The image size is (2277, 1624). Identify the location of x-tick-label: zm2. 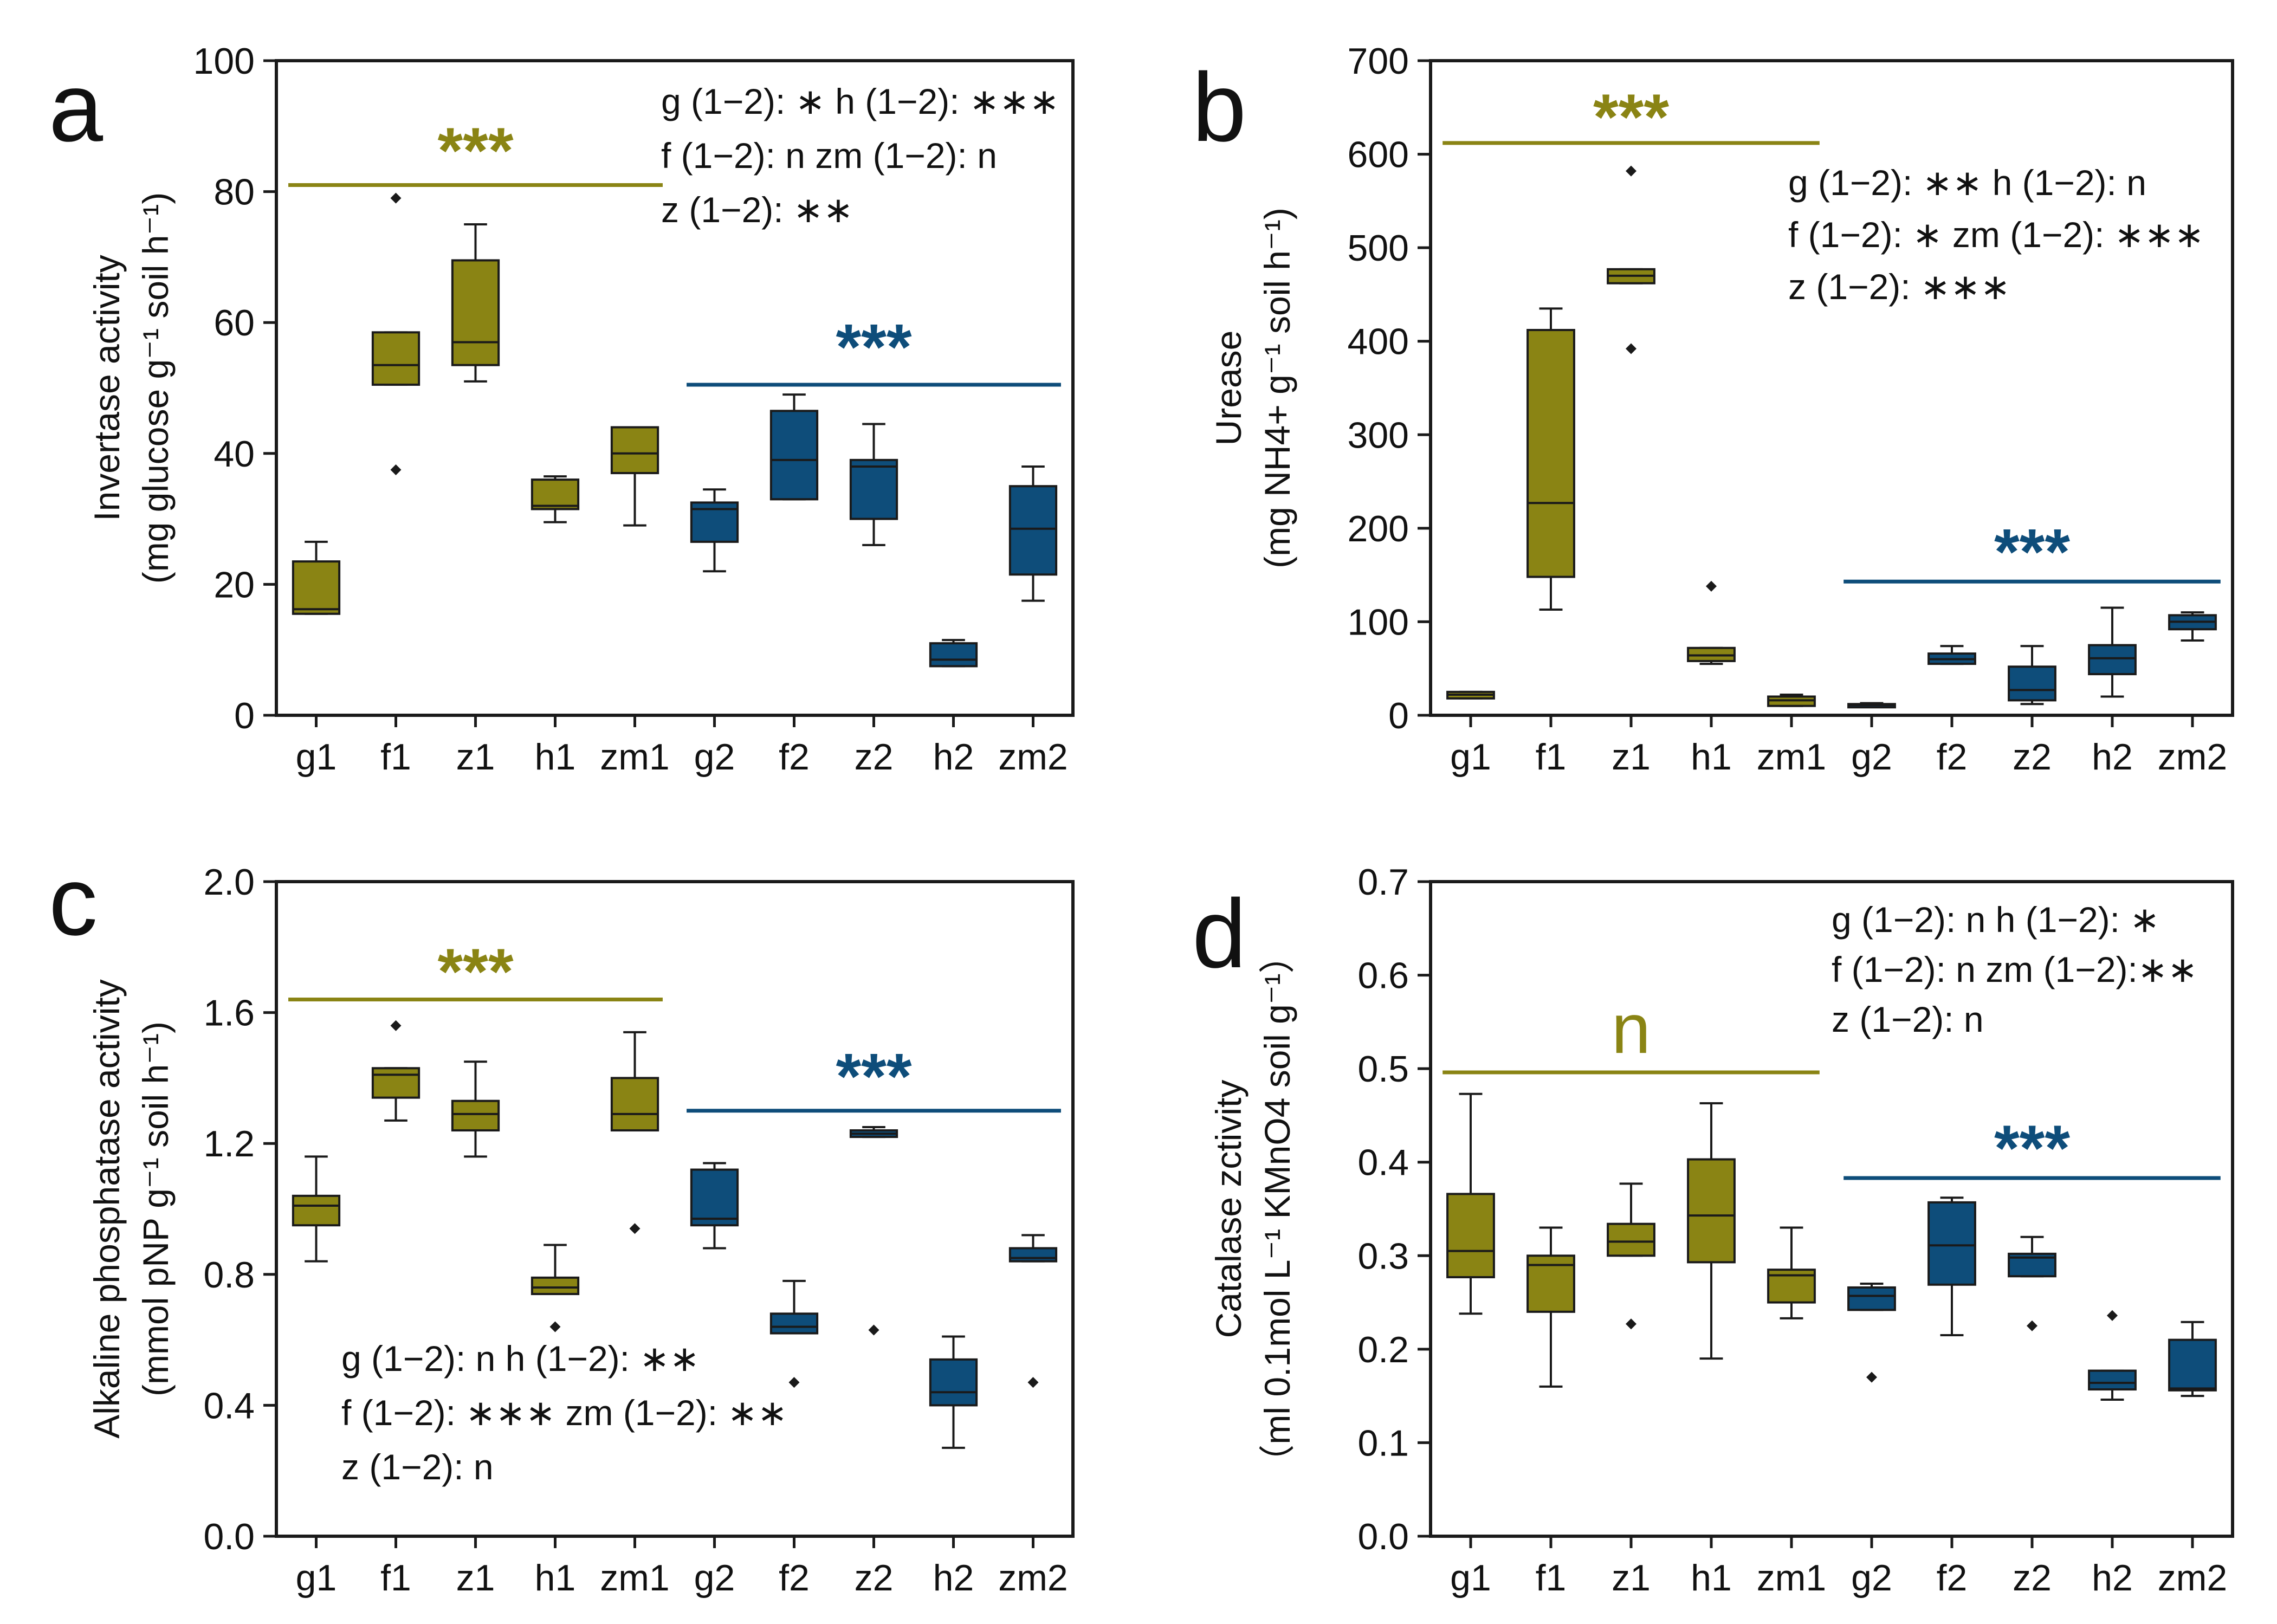
(1033, 1578).